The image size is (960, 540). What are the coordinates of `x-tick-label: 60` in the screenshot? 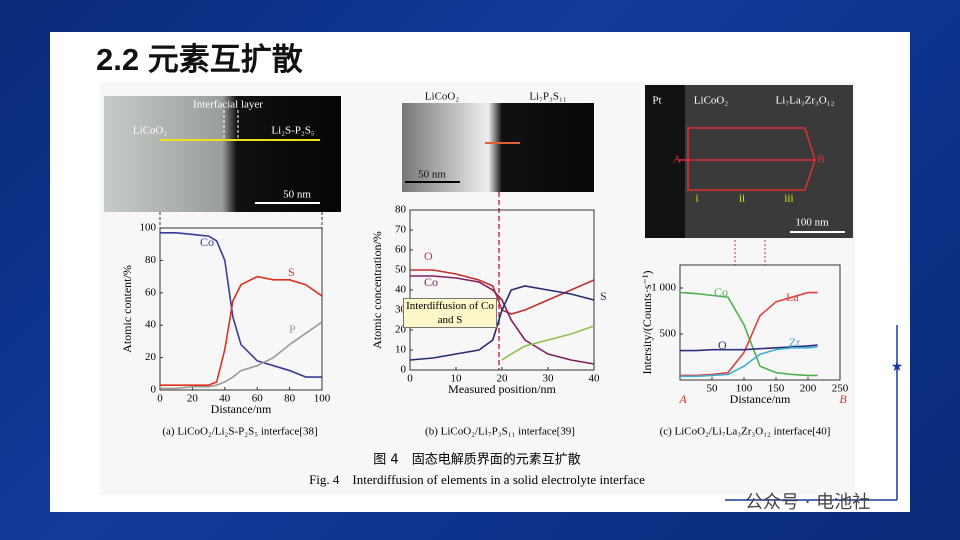 It's located at (258, 399).